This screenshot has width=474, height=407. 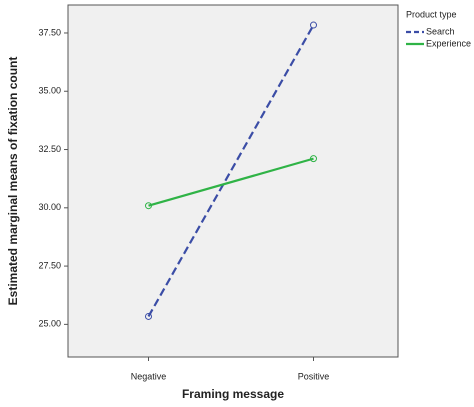 I want to click on series-line, so click(x=231, y=182).